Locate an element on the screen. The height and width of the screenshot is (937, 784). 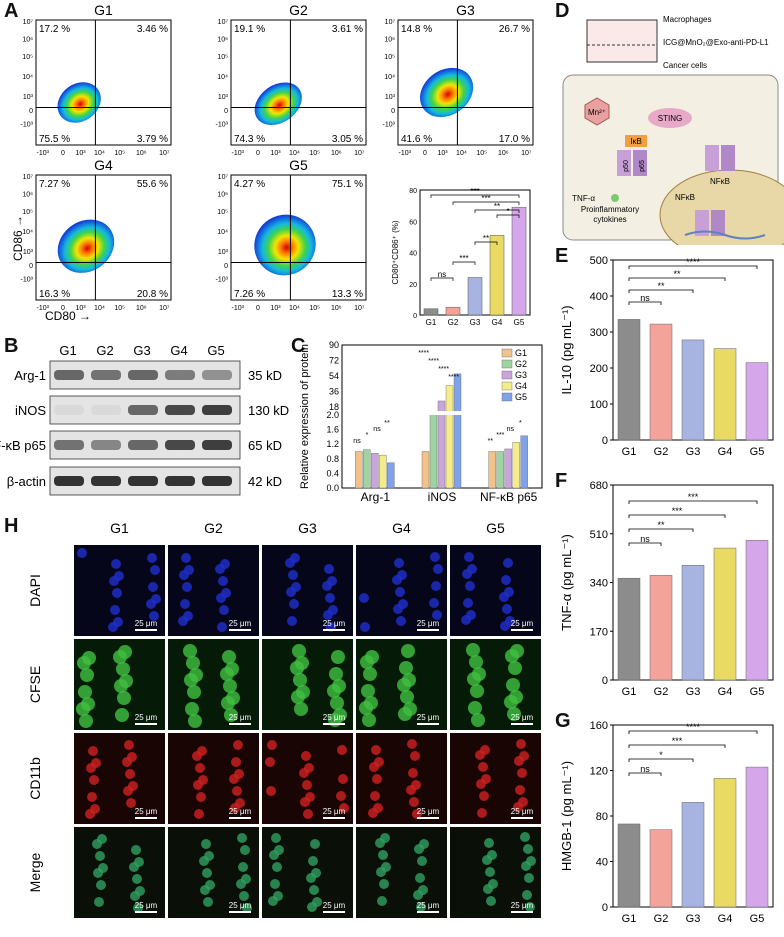
y-axis-label: TNF-α (pg mL⁻¹) is located at coordinates (566, 582).